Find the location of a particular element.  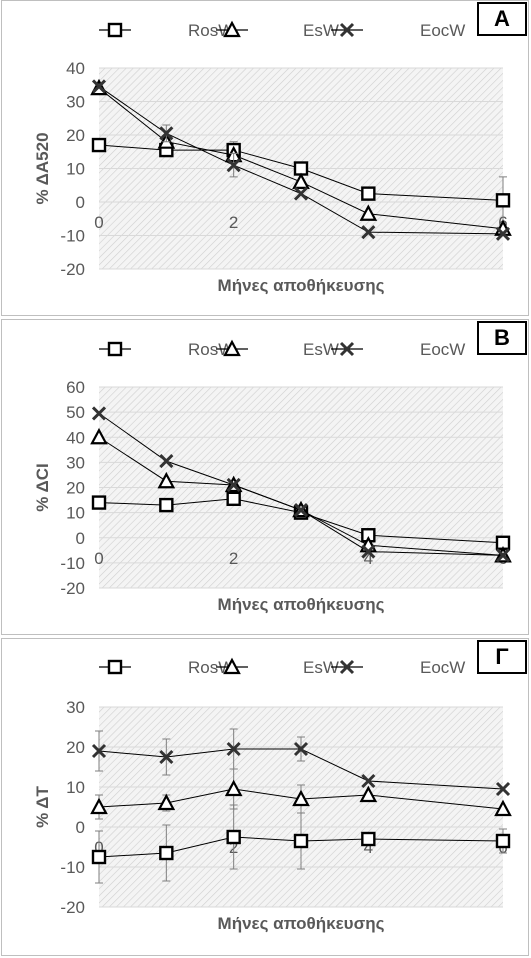

x-tick-label: 0 is located at coordinates (98, 222).